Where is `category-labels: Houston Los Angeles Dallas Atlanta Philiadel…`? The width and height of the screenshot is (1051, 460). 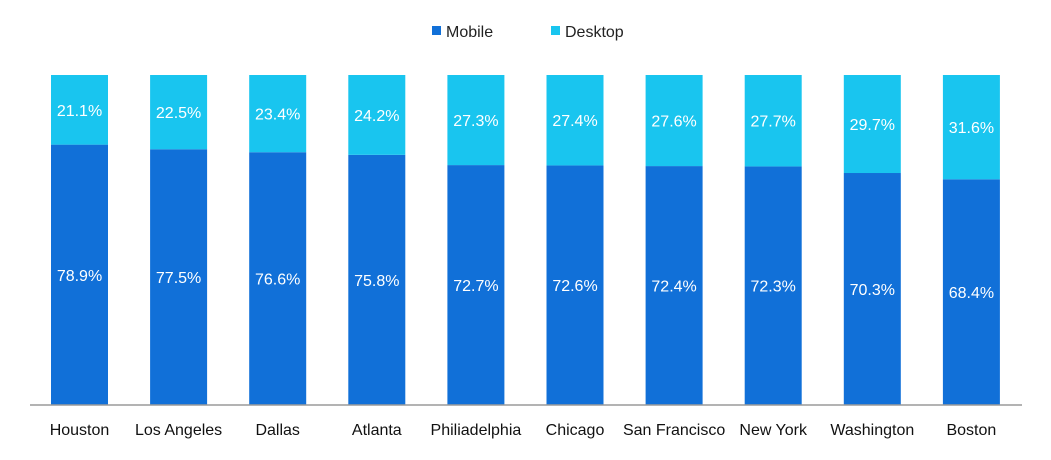 category-labels: Houston Los Angeles Dallas Atlanta Philiadel… is located at coordinates (523, 430).